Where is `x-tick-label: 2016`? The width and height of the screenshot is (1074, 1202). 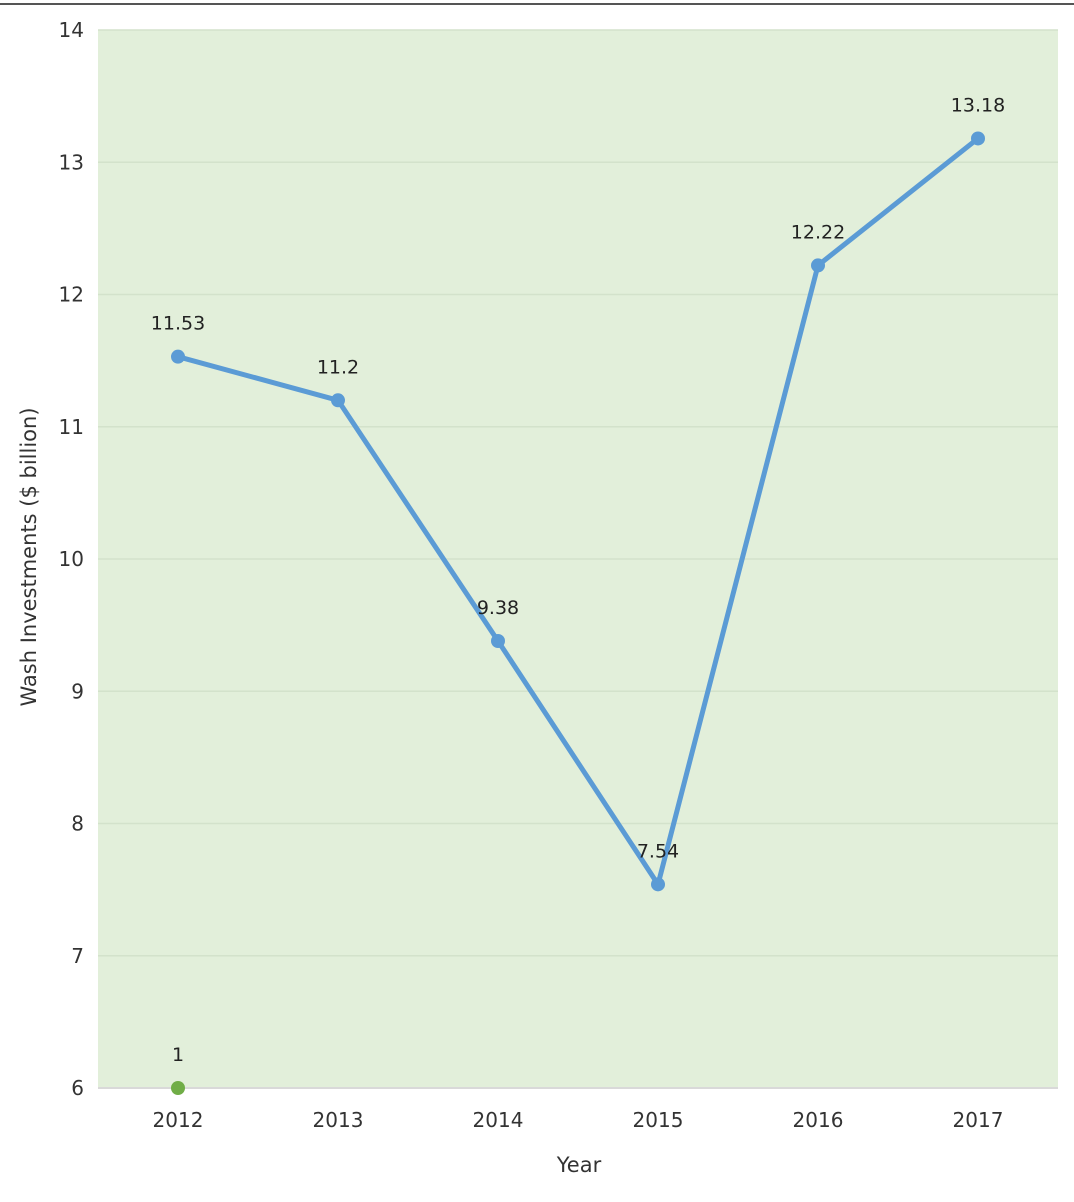
x-tick-label: 2016 is located at coordinates (818, 1120).